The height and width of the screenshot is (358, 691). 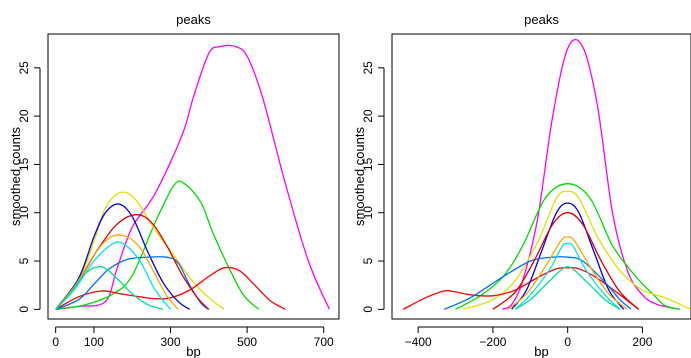 What do you see at coordinates (171, 342) in the screenshot?
I see `x-tick-label: 300` at bounding box center [171, 342].